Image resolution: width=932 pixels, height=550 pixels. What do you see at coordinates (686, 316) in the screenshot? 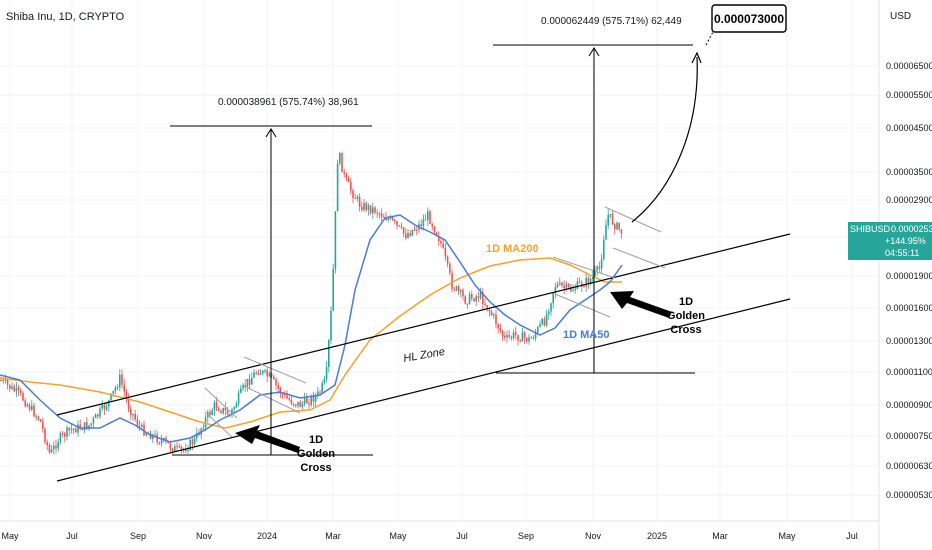
I see `golden-cross-2-line-2: Golden` at bounding box center [686, 316].